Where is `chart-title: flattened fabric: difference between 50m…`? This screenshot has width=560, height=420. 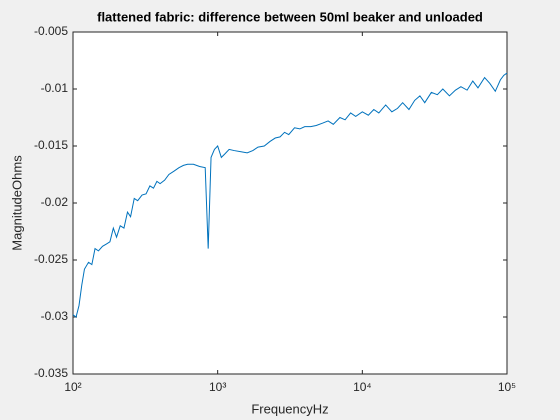 chart-title: flattened fabric: difference between 50m… is located at coordinates (290, 16).